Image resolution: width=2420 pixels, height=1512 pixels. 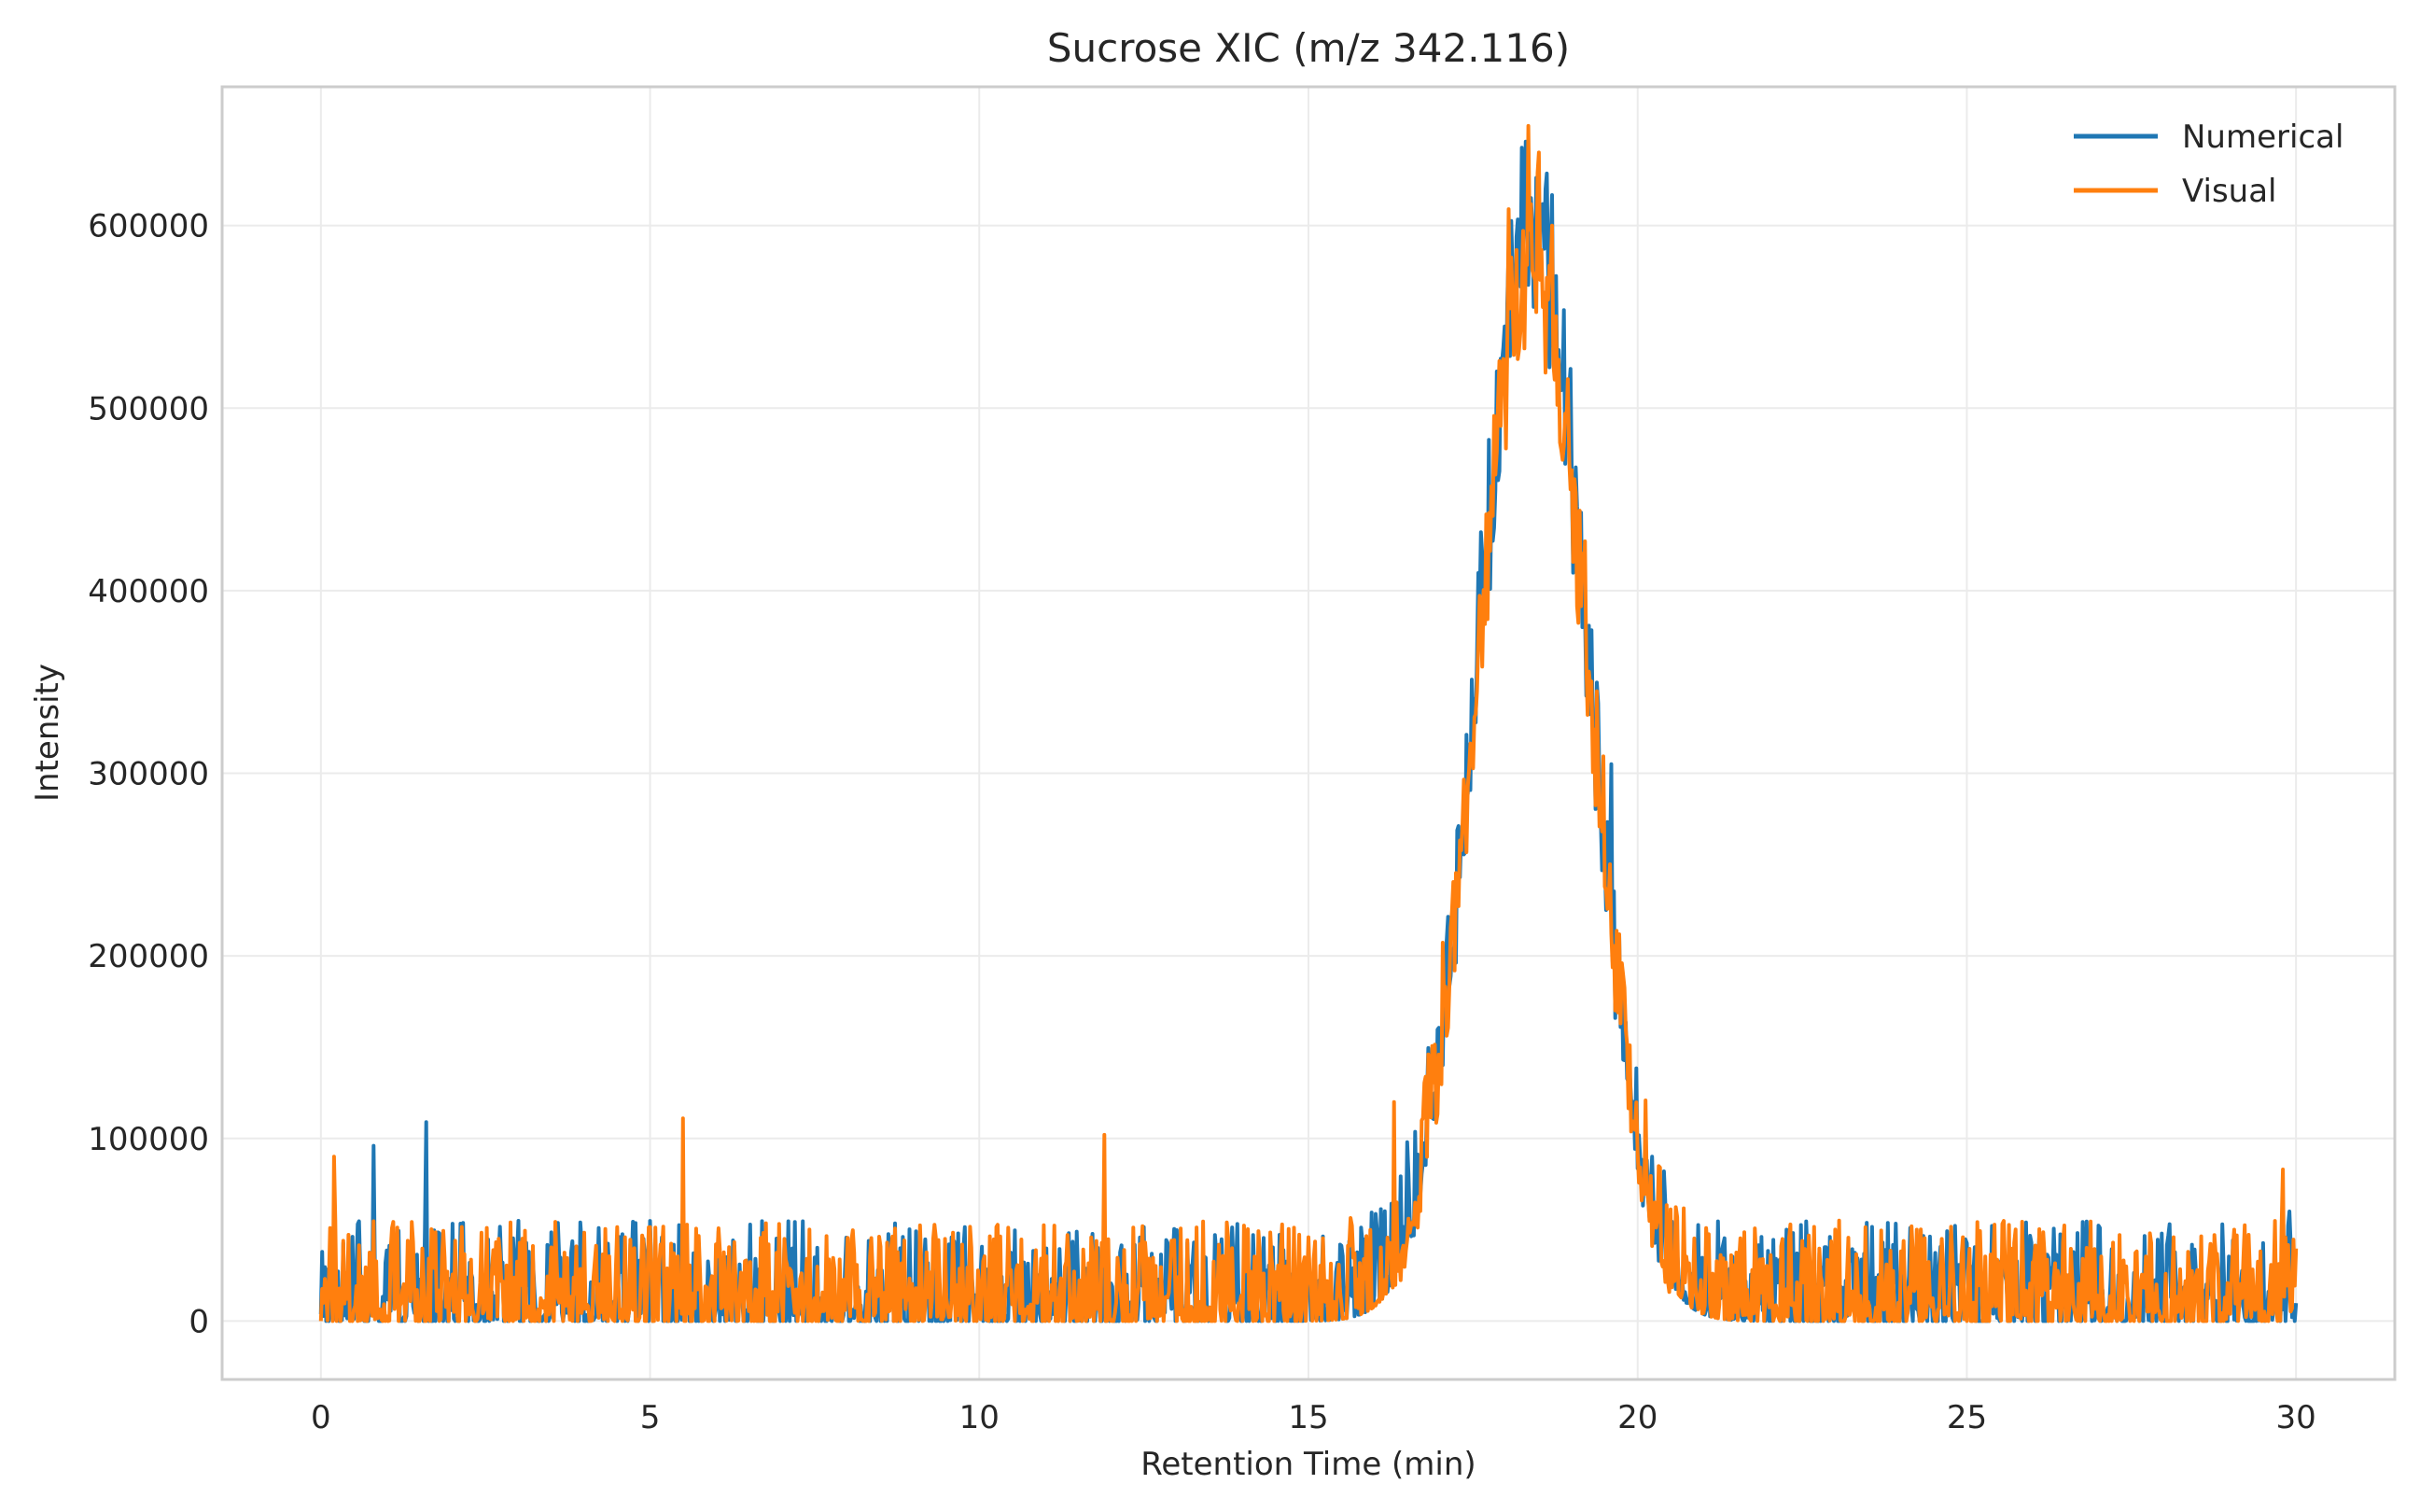 What do you see at coordinates (2229, 191) in the screenshot?
I see `legend-label: Visual` at bounding box center [2229, 191].